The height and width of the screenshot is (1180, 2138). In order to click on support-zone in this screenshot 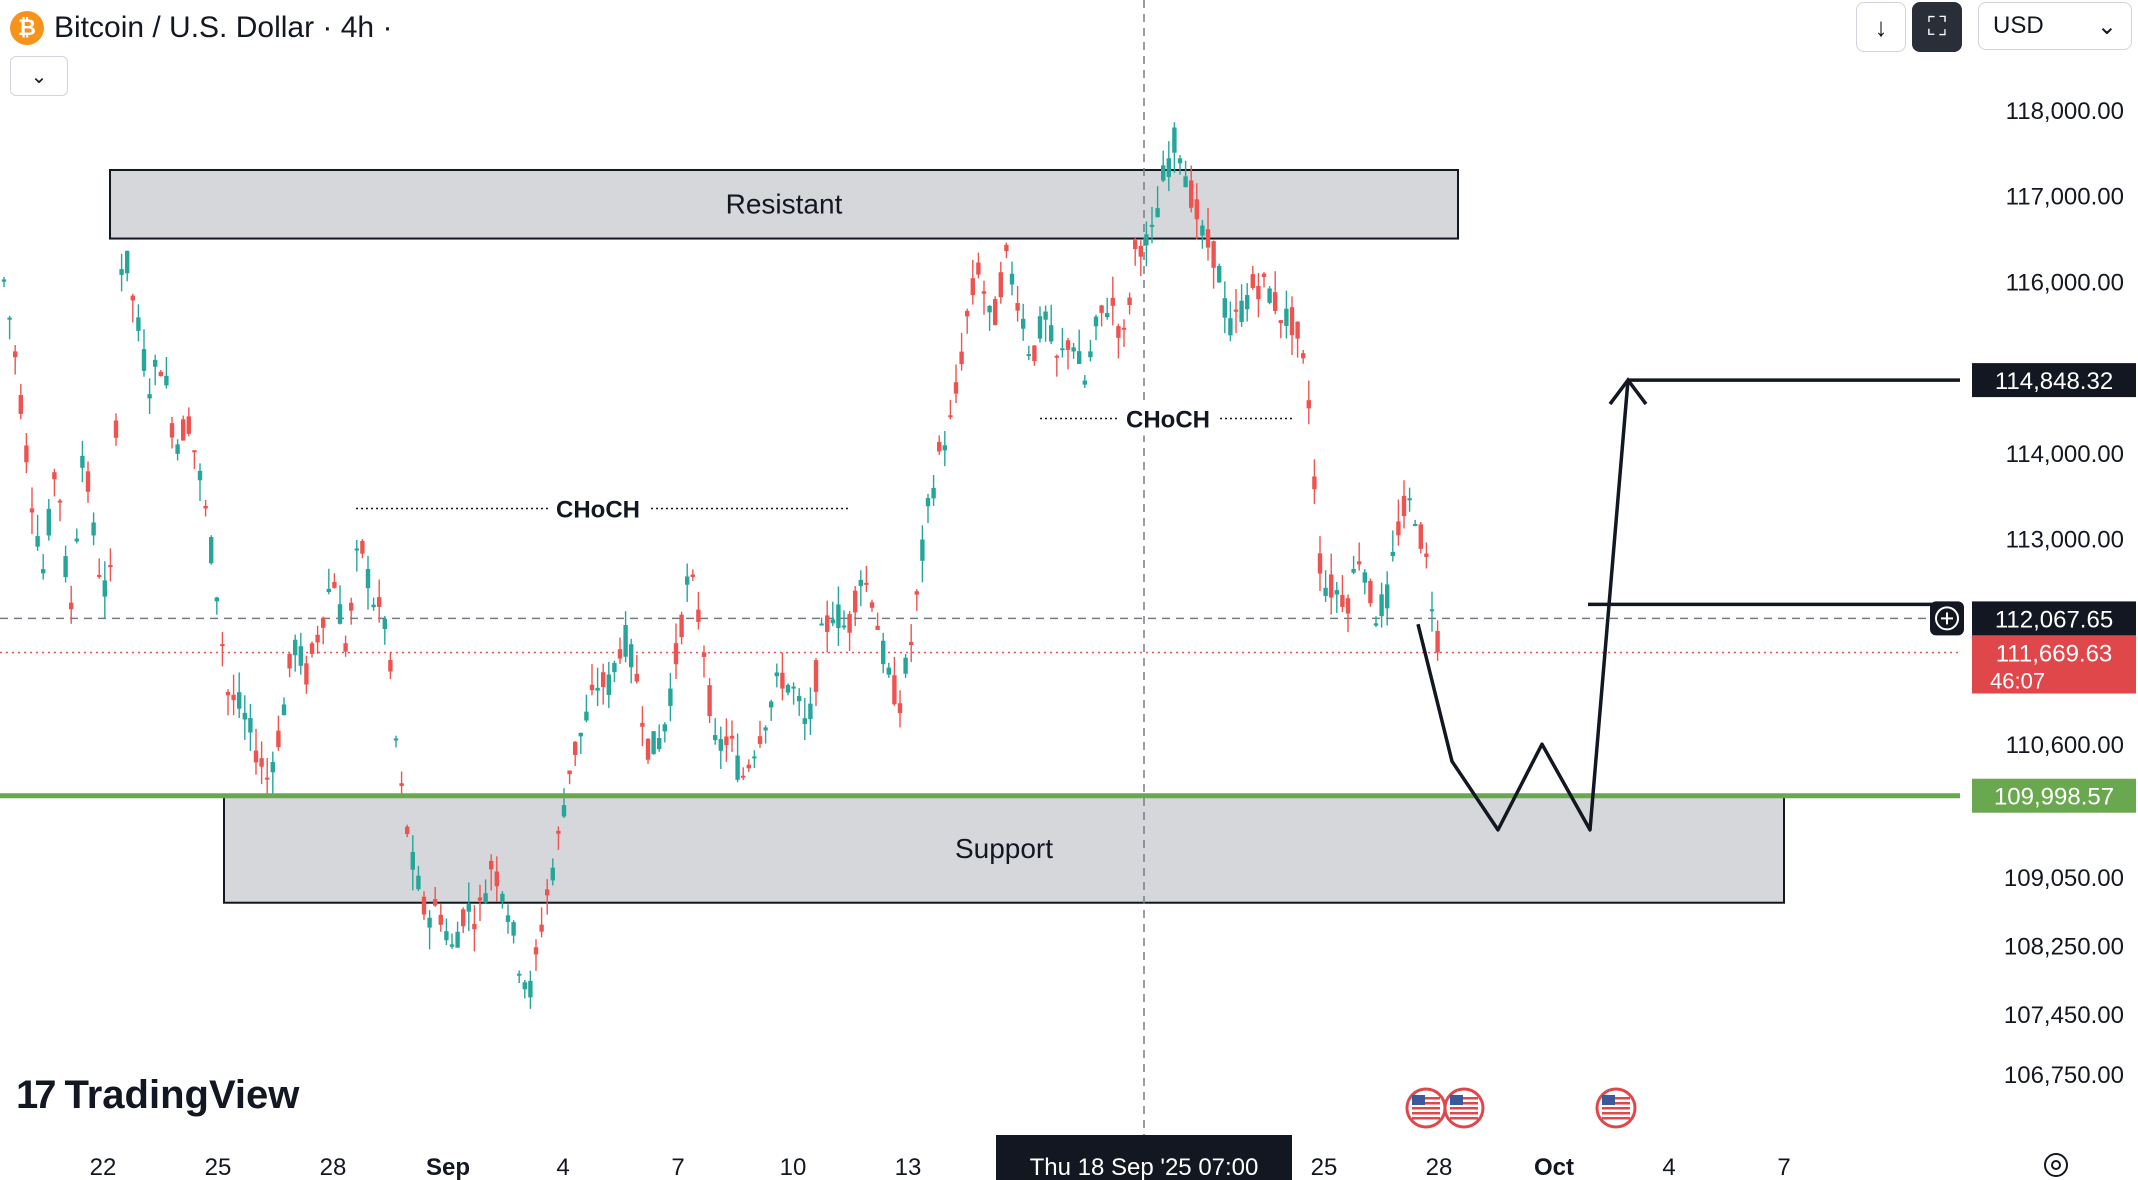, I will do `click(1004, 849)`.